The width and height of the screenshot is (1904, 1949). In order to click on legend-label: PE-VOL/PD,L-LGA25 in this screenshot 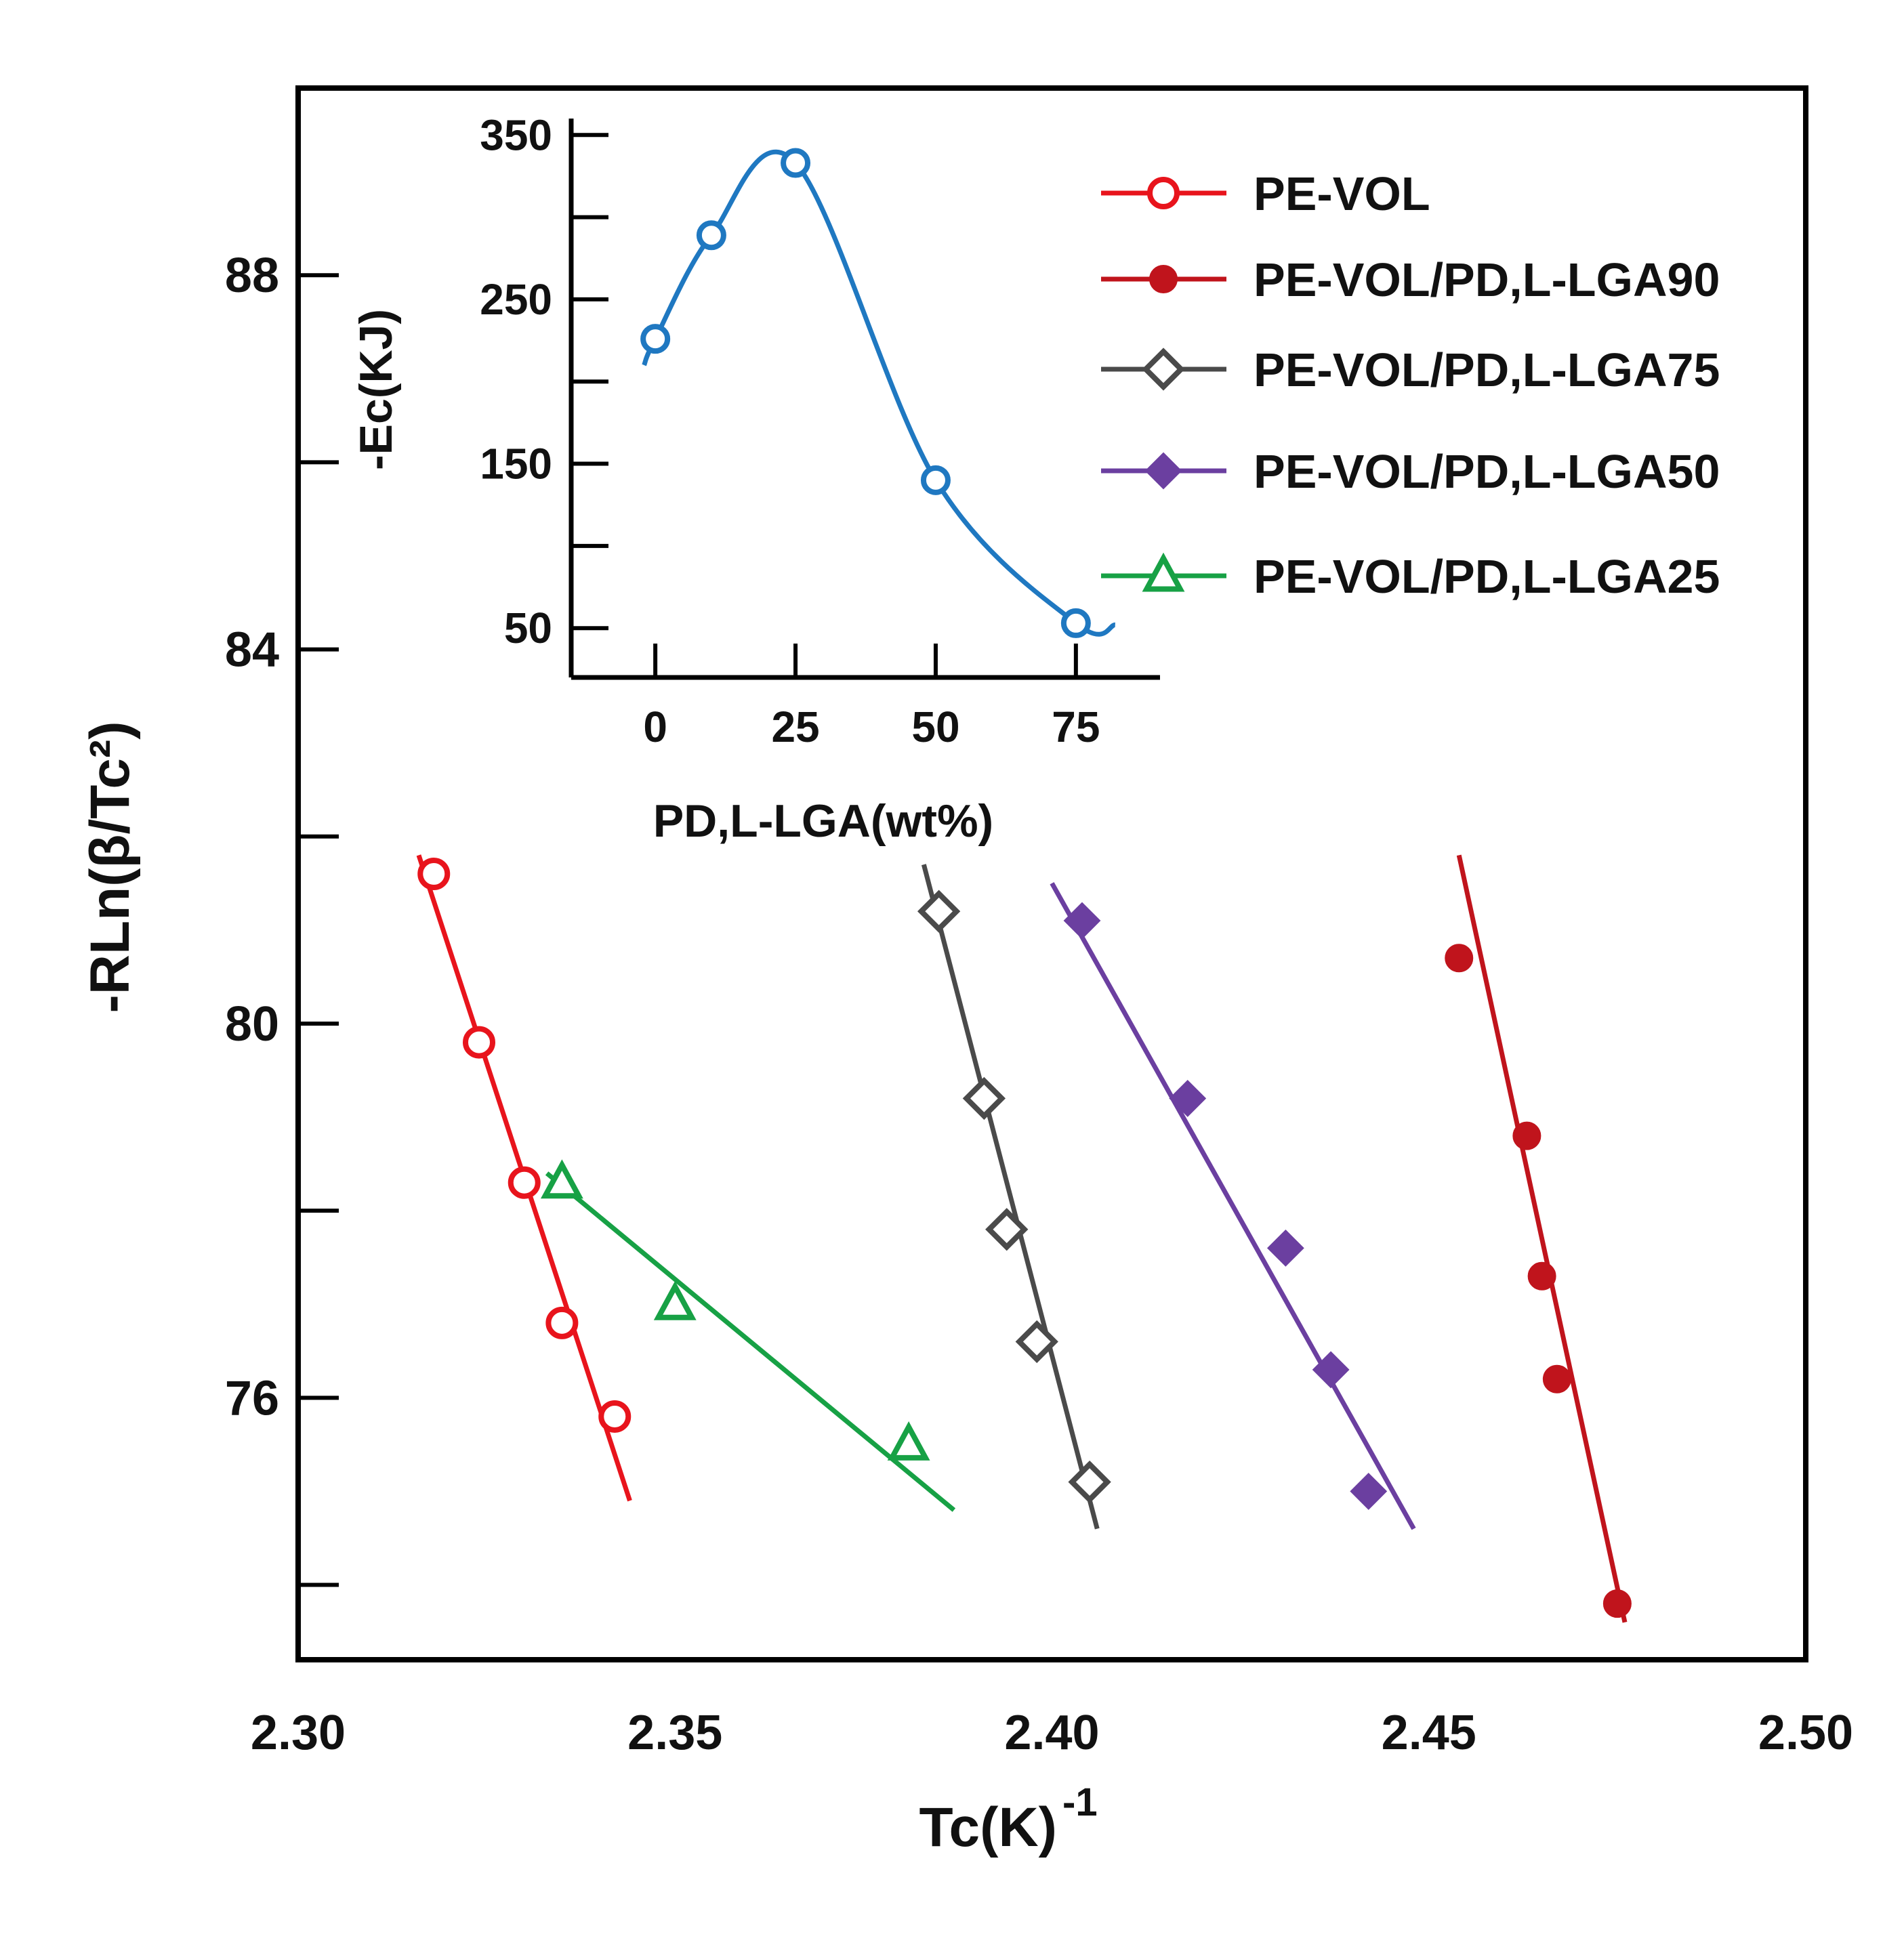, I will do `click(1487, 576)`.